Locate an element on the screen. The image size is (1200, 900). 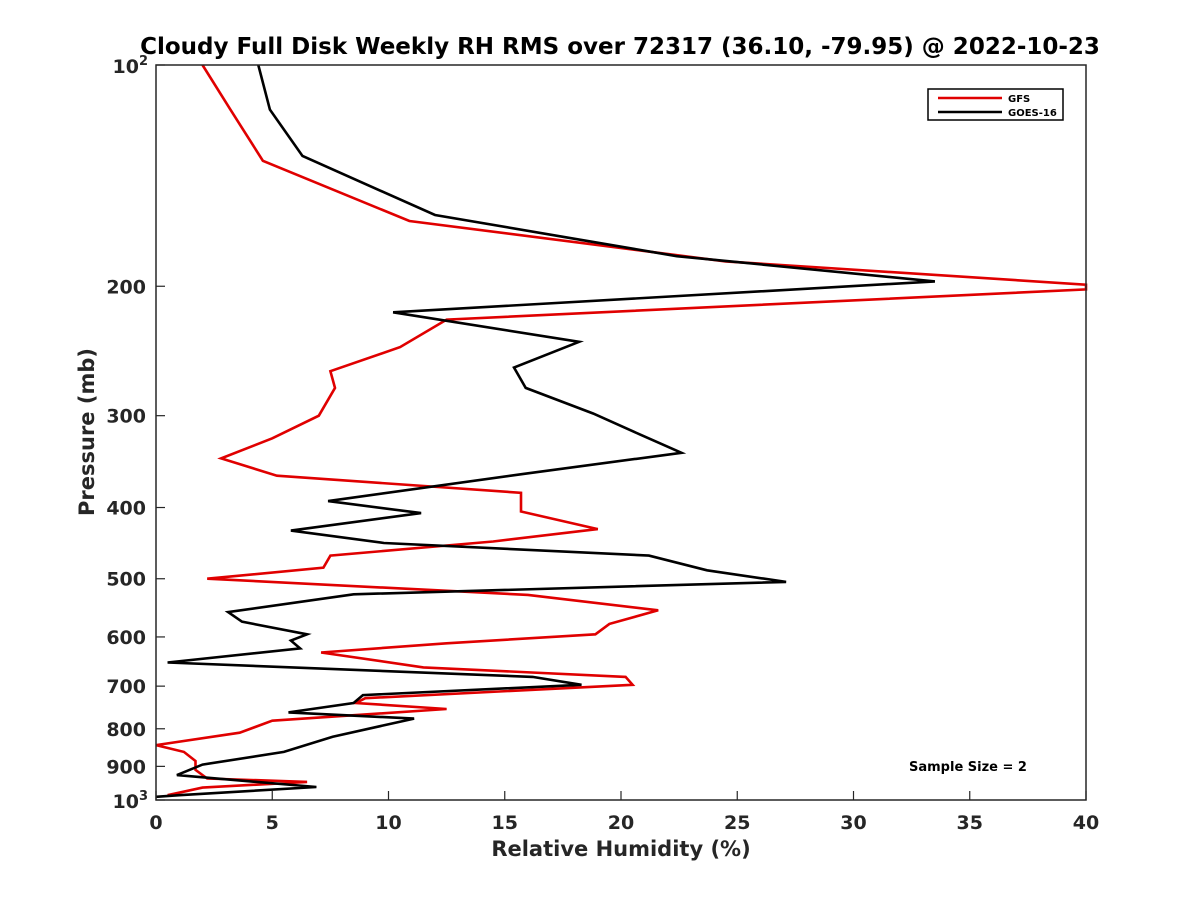
legend-label-goes-16: GOES-16 is located at coordinates (1032, 113).